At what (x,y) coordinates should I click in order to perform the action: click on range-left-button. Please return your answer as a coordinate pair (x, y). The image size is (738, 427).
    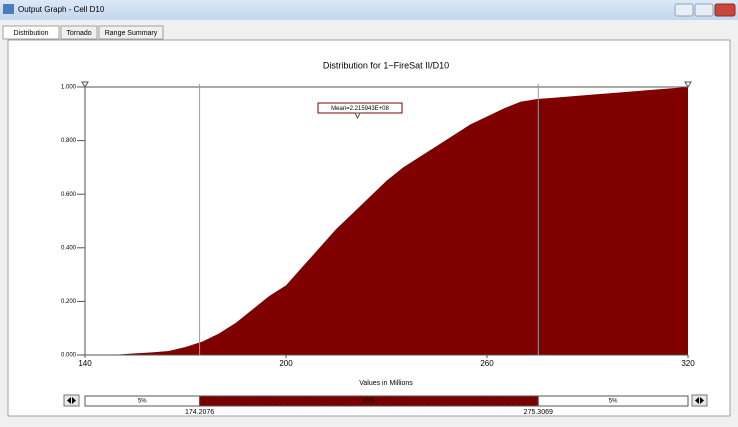
    Looking at the image, I should click on (71, 400).